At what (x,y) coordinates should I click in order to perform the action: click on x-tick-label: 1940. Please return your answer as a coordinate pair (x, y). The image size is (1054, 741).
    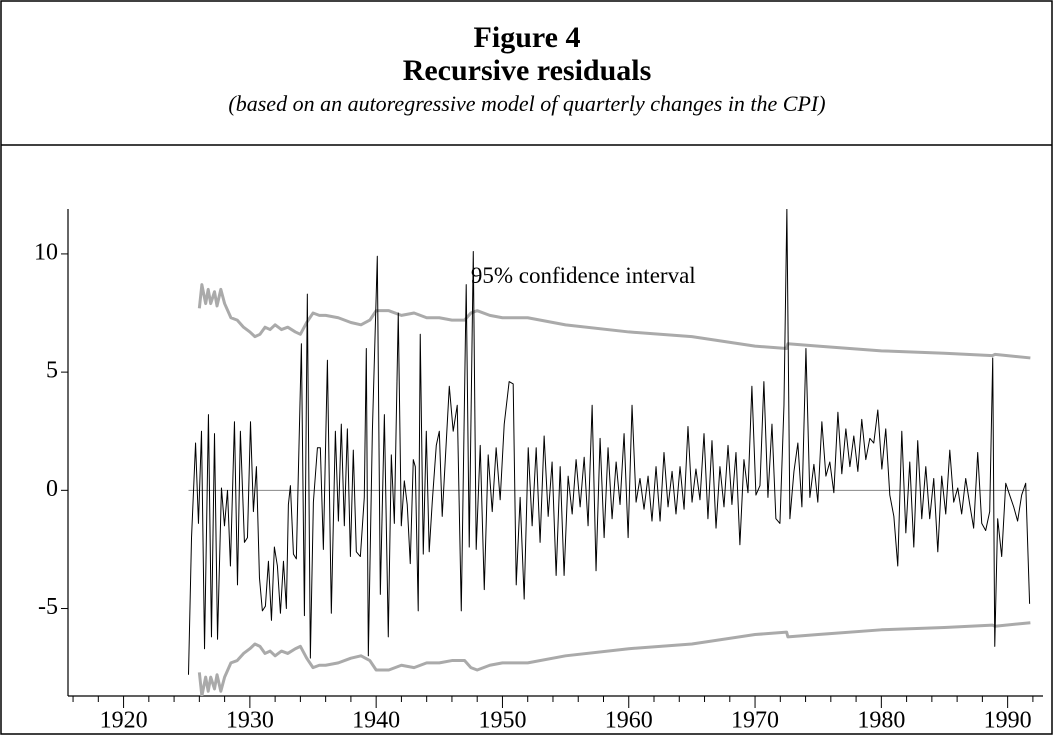
    Looking at the image, I should click on (376, 721).